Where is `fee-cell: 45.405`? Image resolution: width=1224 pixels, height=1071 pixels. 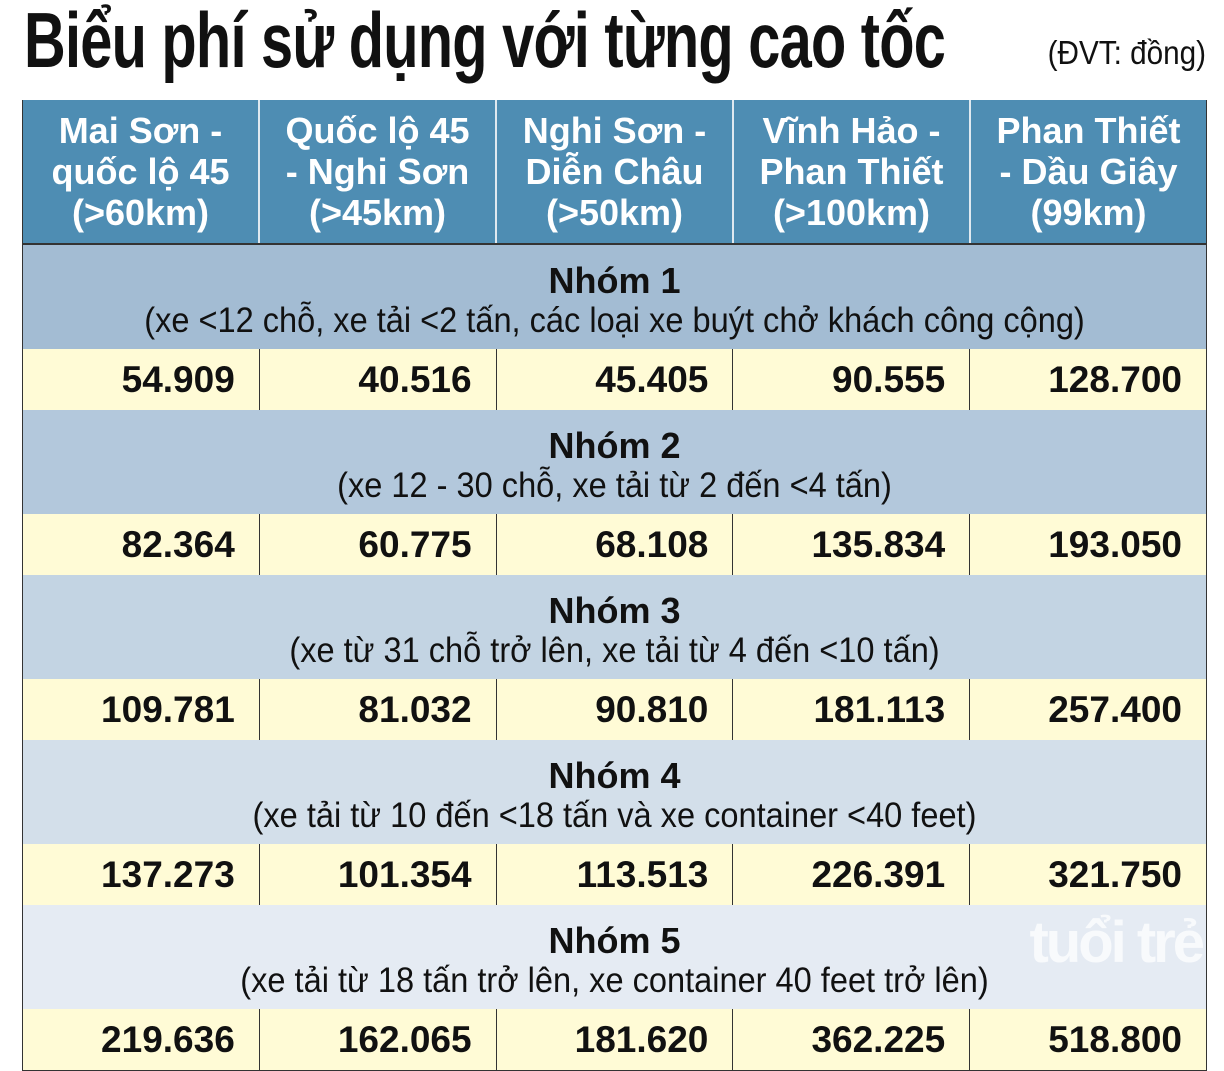 fee-cell: 45.405 is located at coordinates (615, 379).